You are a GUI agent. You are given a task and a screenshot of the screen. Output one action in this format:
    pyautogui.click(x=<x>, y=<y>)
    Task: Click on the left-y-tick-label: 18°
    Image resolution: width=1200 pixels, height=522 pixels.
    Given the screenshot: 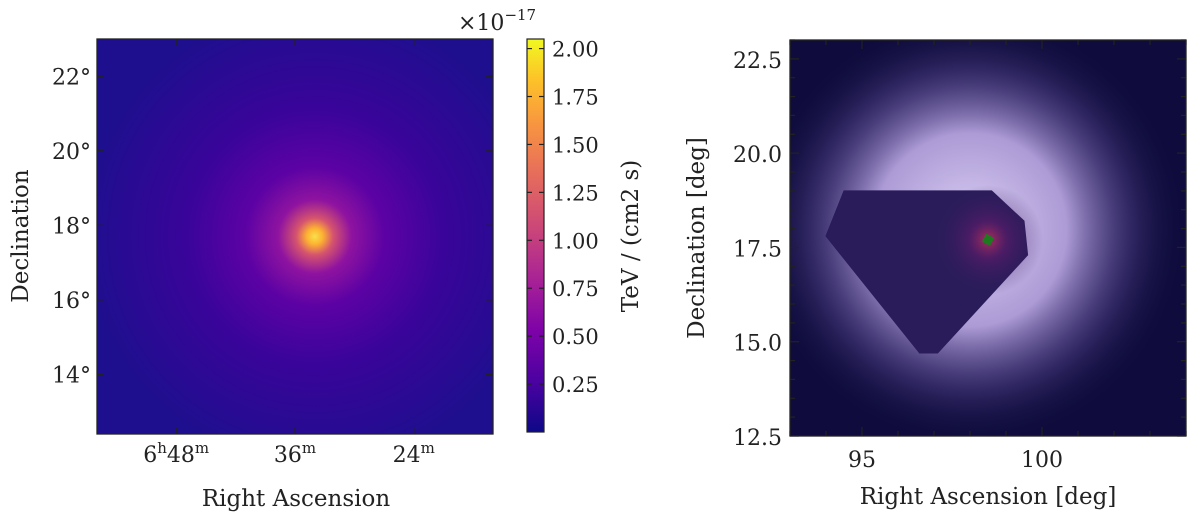 What is the action you would take?
    pyautogui.click(x=71, y=226)
    